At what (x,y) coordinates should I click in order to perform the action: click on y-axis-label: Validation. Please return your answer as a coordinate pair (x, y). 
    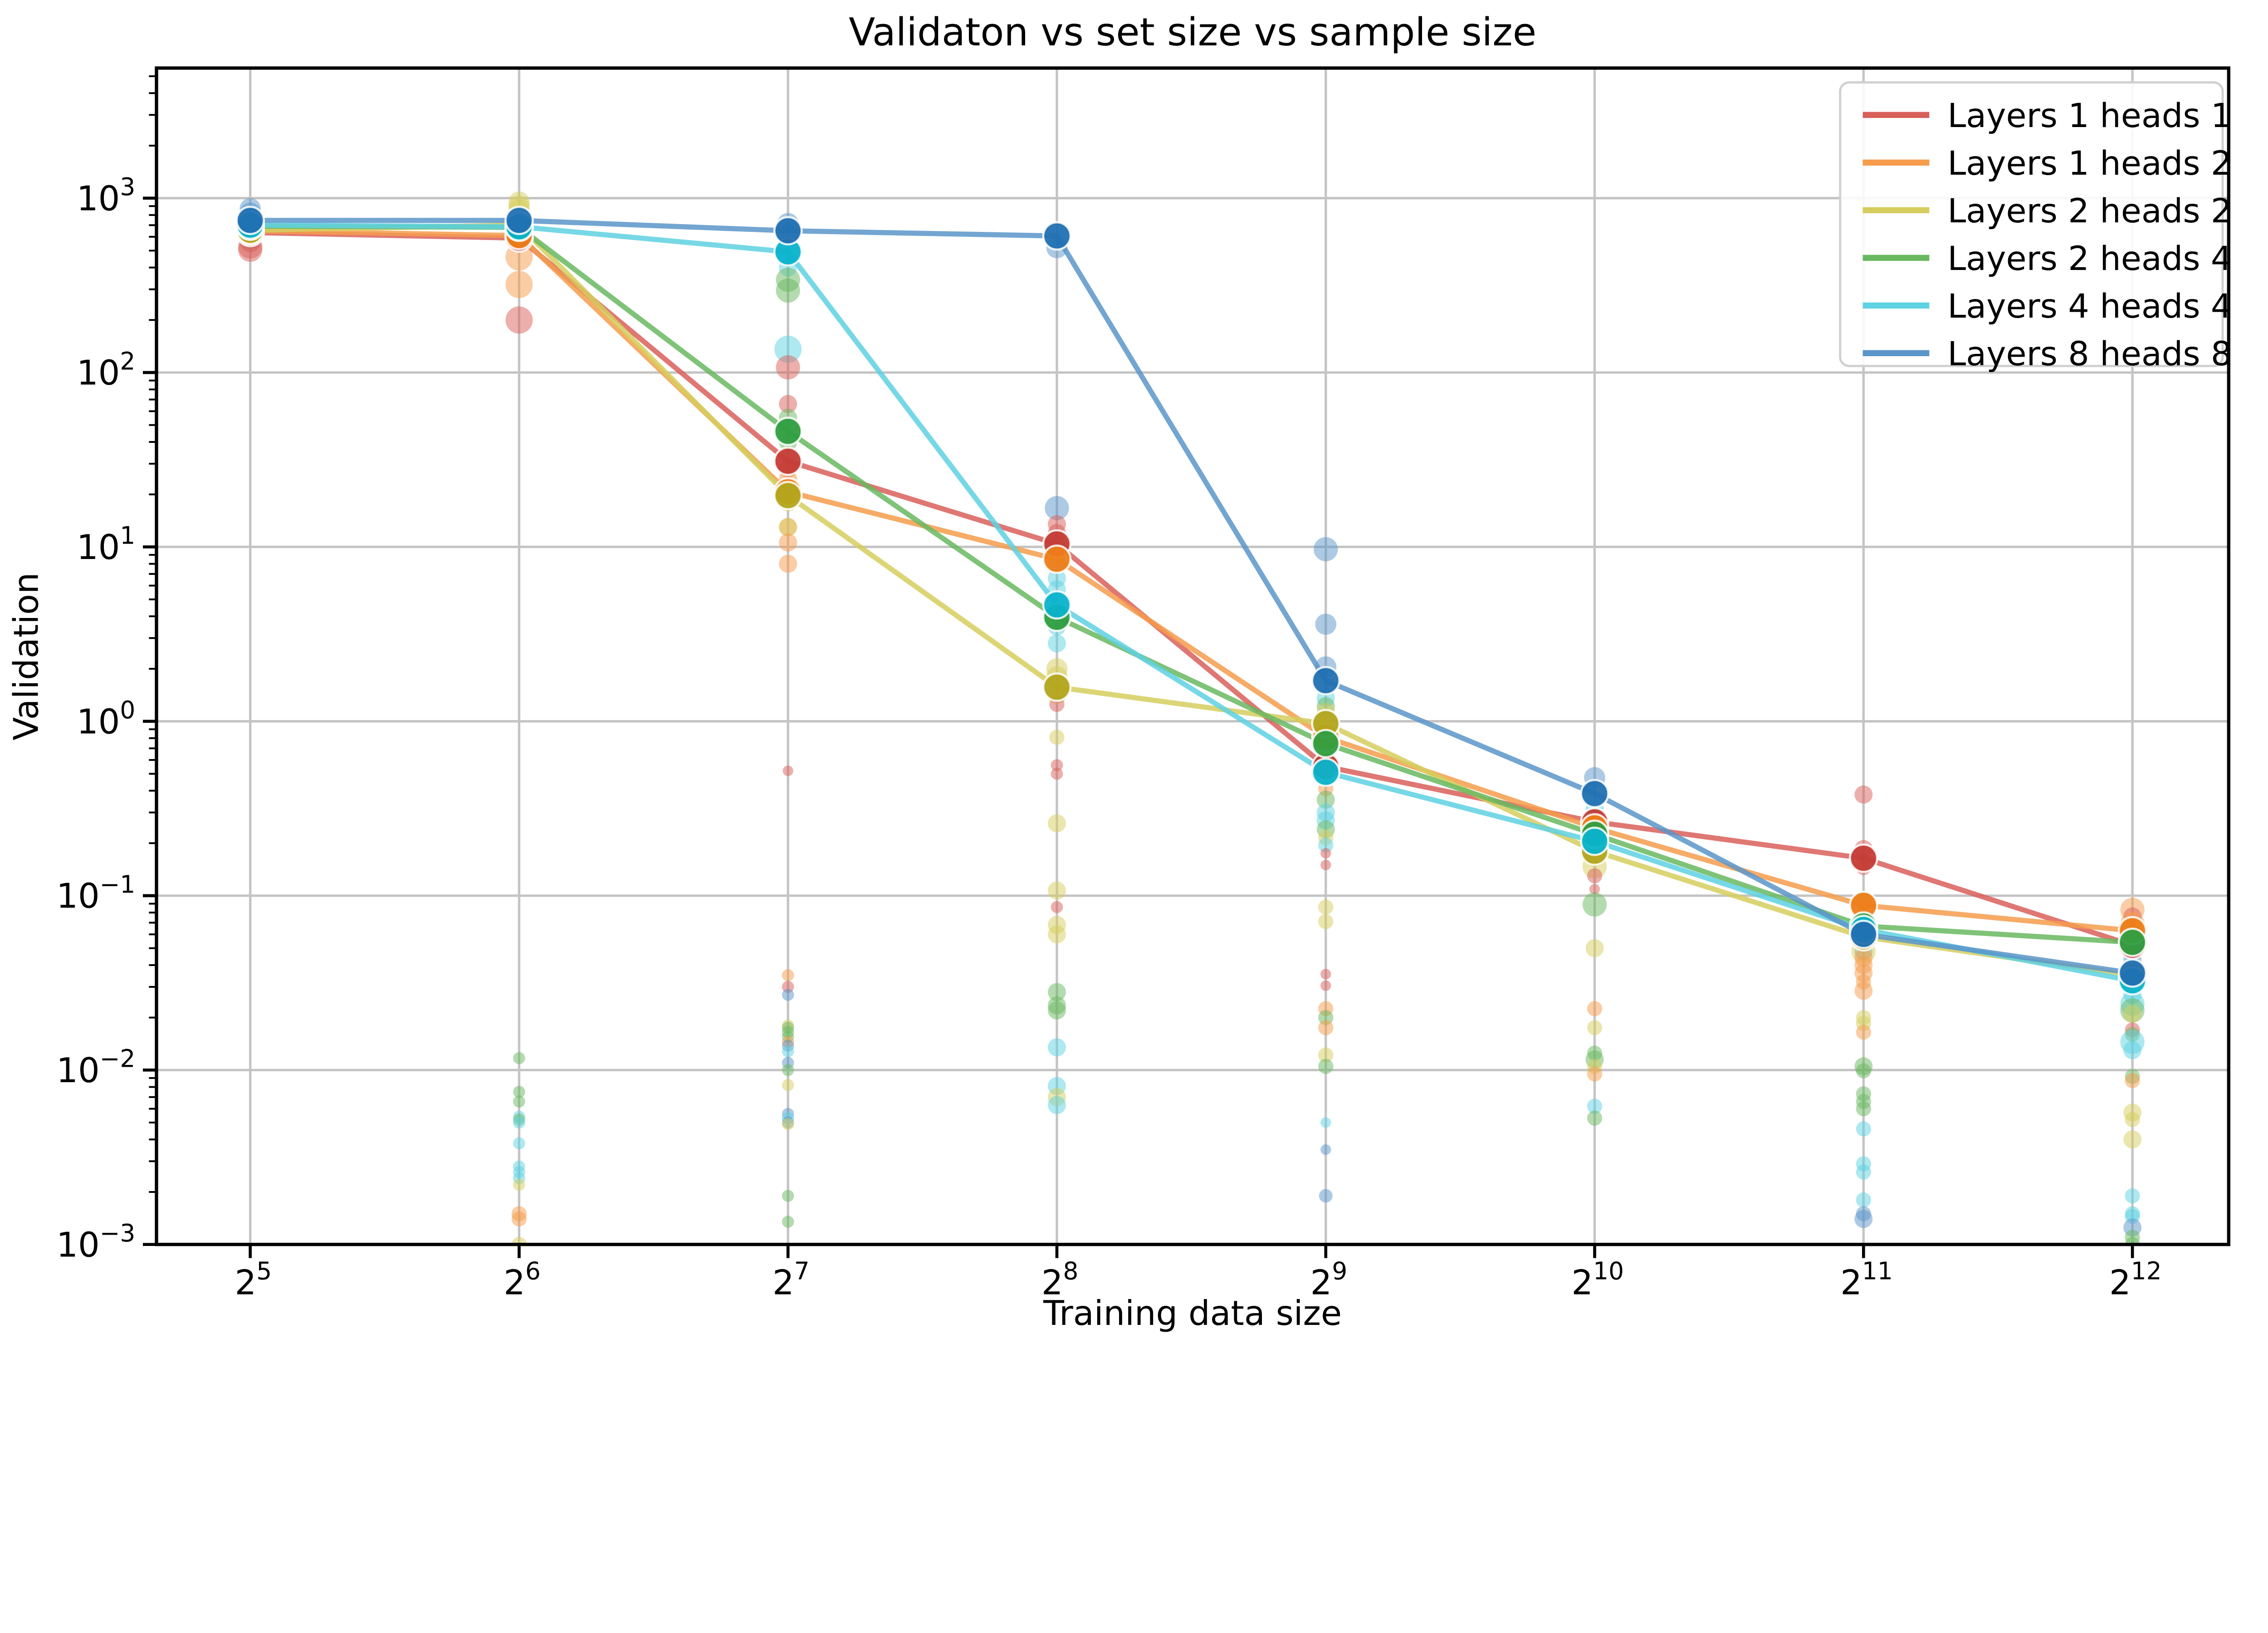
    Looking at the image, I should click on (26, 656).